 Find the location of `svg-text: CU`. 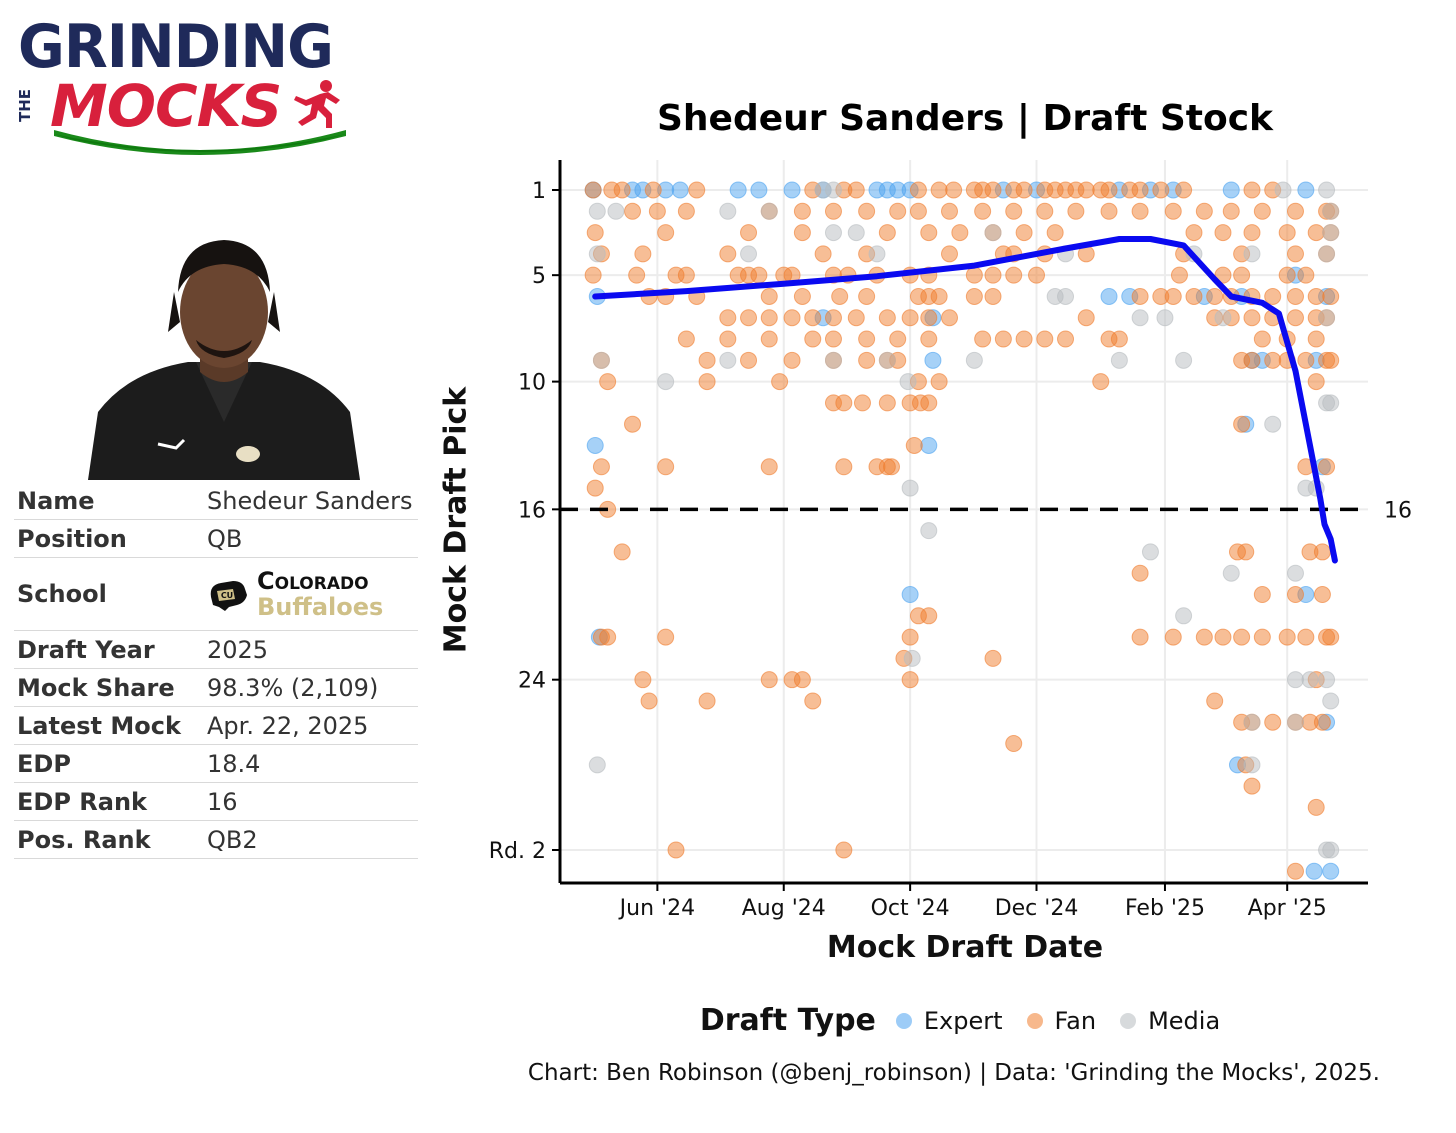

svg-text: CU is located at coordinates (227, 595).